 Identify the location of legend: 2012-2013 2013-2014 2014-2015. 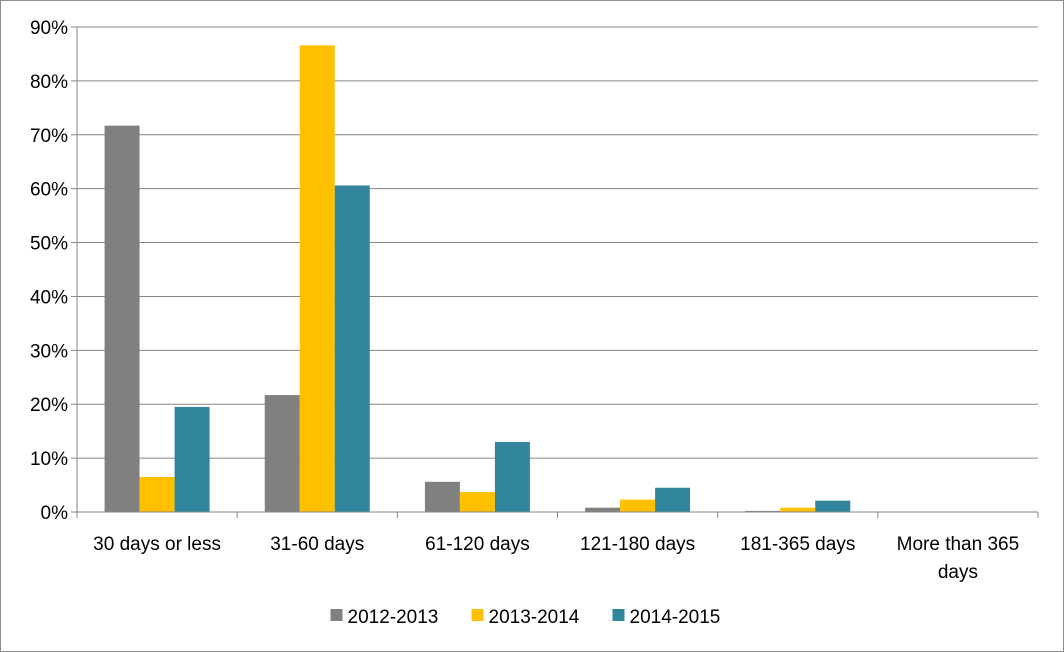
(525, 617).